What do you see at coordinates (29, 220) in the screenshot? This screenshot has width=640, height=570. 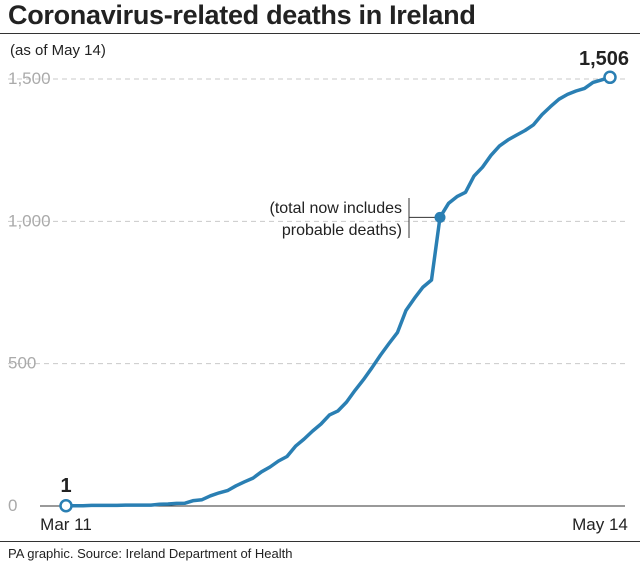 I see `y-tick-label-1000: 1,000` at bounding box center [29, 220].